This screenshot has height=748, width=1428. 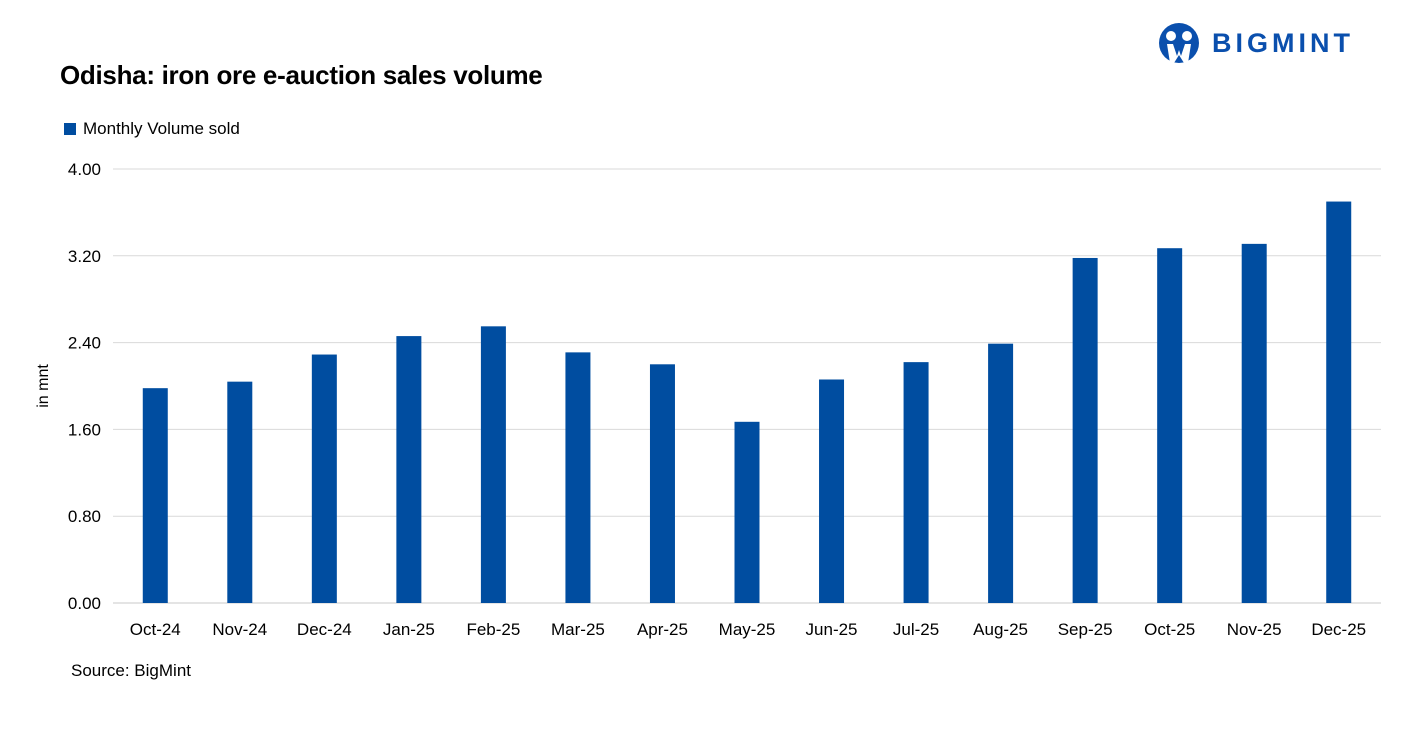 What do you see at coordinates (1169, 629) in the screenshot?
I see `x-tick-label: Oct-25` at bounding box center [1169, 629].